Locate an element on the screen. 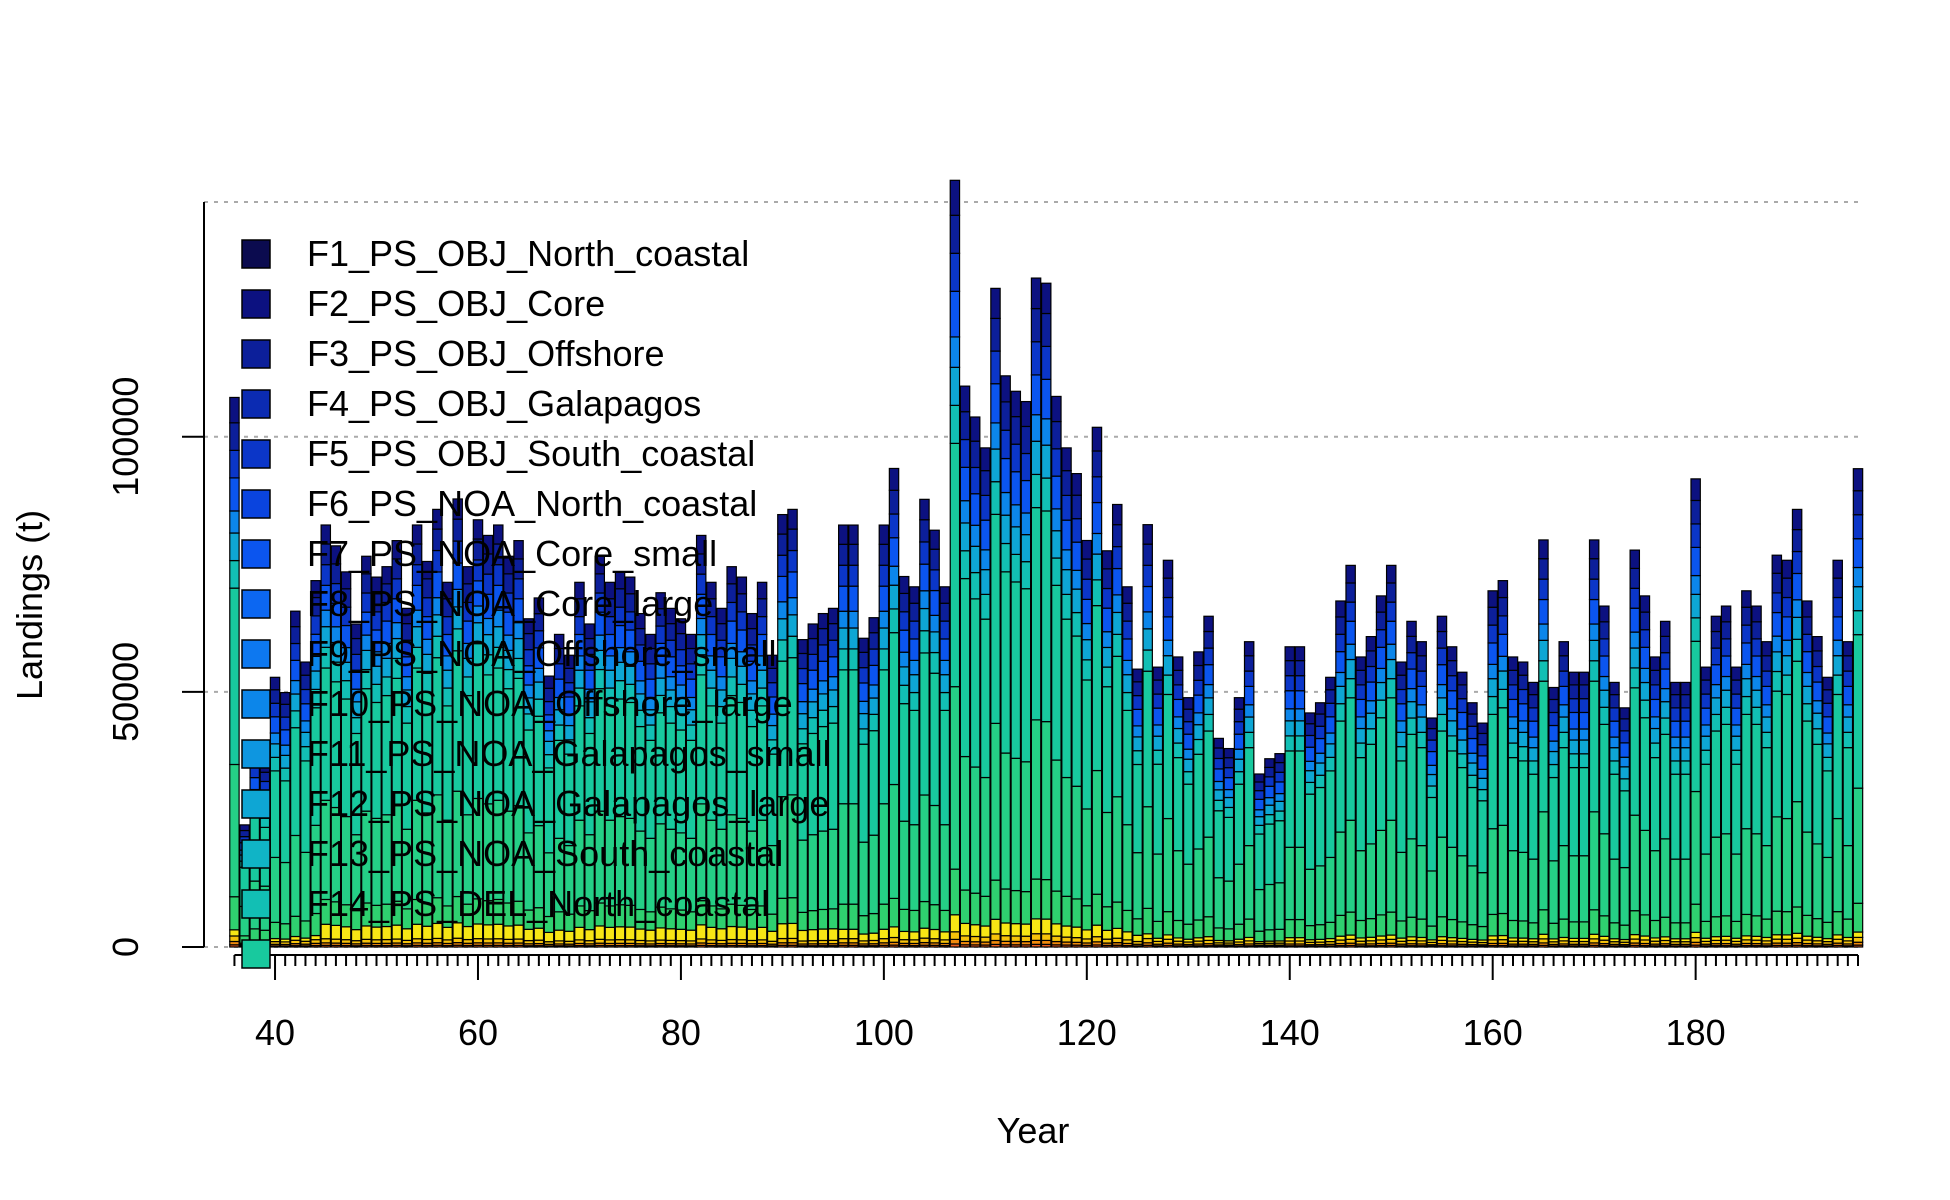  x-tick-label: 40 is located at coordinates (275, 1032).